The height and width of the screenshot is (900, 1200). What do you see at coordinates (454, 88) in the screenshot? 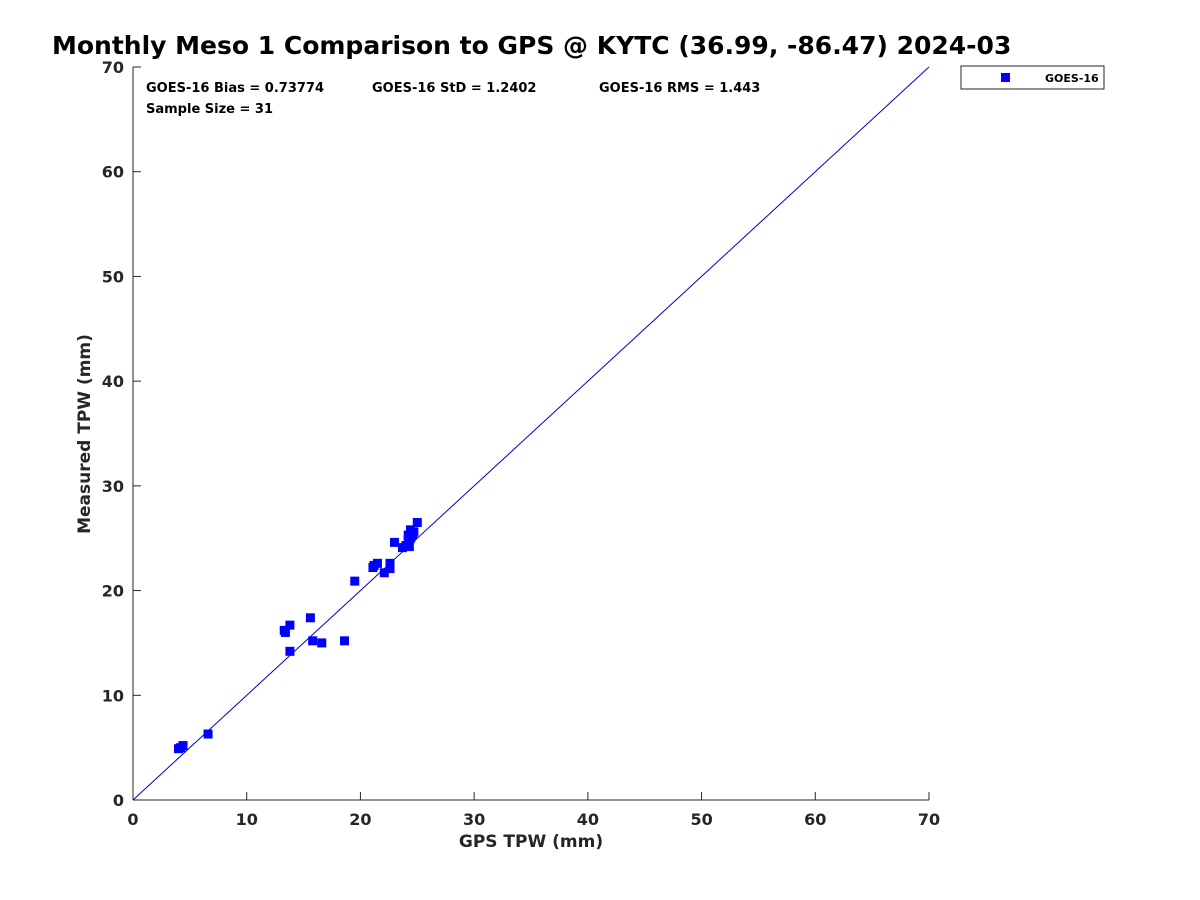
I see `std-stat: GOES-16 StD = 1.2402` at bounding box center [454, 88].